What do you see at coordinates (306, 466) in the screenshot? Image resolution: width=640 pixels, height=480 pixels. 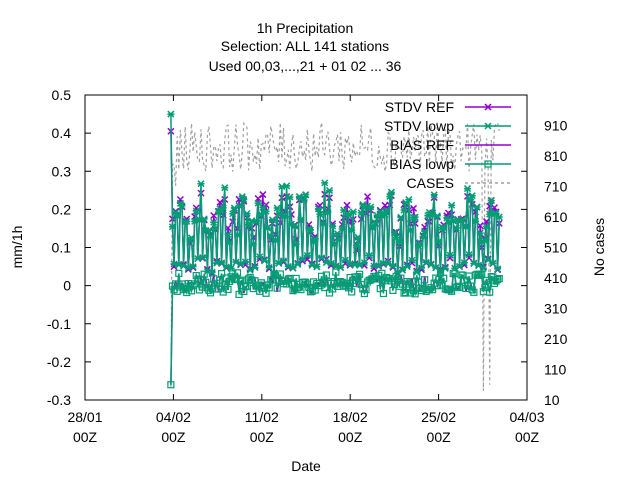 I see `x-axis-label: Date` at bounding box center [306, 466].